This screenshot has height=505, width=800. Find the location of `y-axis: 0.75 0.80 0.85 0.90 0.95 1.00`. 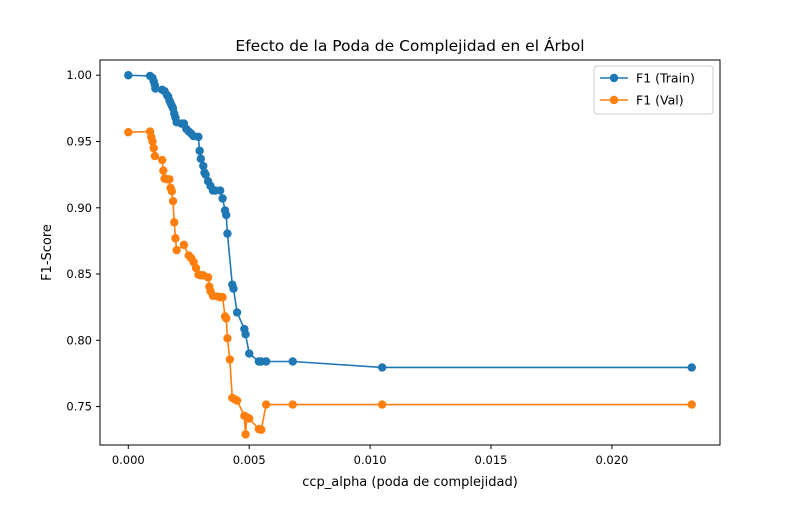

y-axis: 0.75 0.80 0.85 0.90 0.95 1.00 is located at coordinates (83, 241).